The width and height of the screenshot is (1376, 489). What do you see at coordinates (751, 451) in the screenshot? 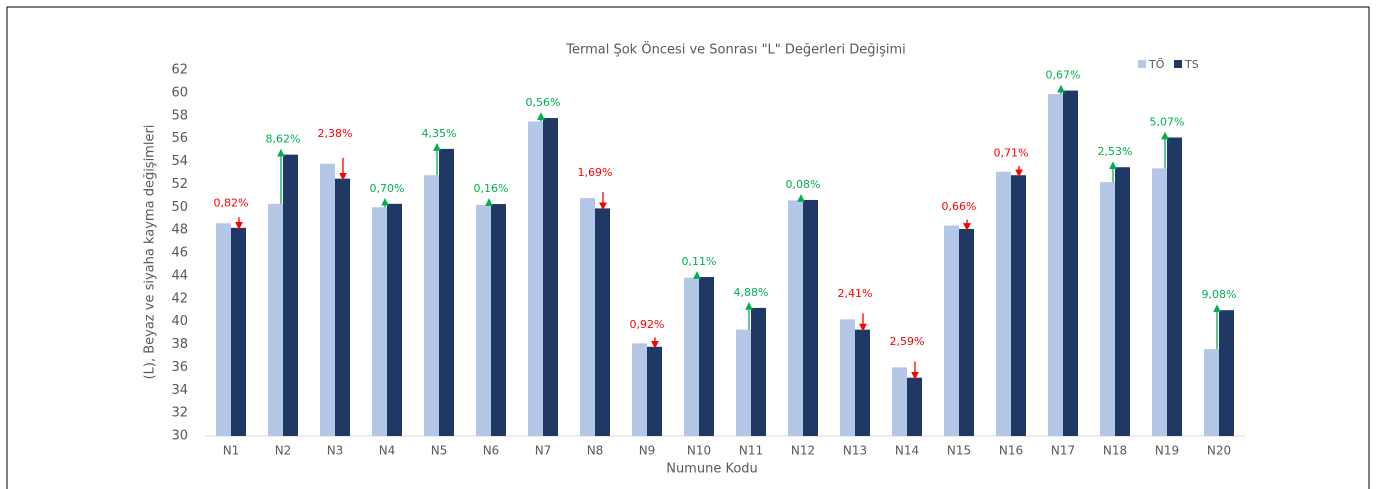
I see `x-tick-label: N11` at bounding box center [751, 451].